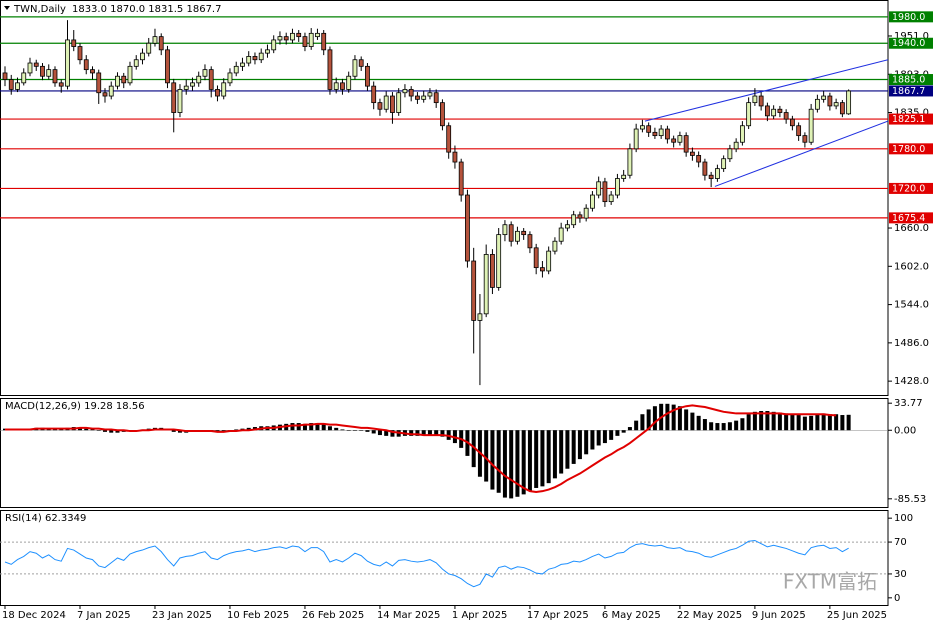 The image size is (936, 624). What do you see at coordinates (558, 615) in the screenshot?
I see `x-tick-label: 17 Apr 2025` at bounding box center [558, 615].